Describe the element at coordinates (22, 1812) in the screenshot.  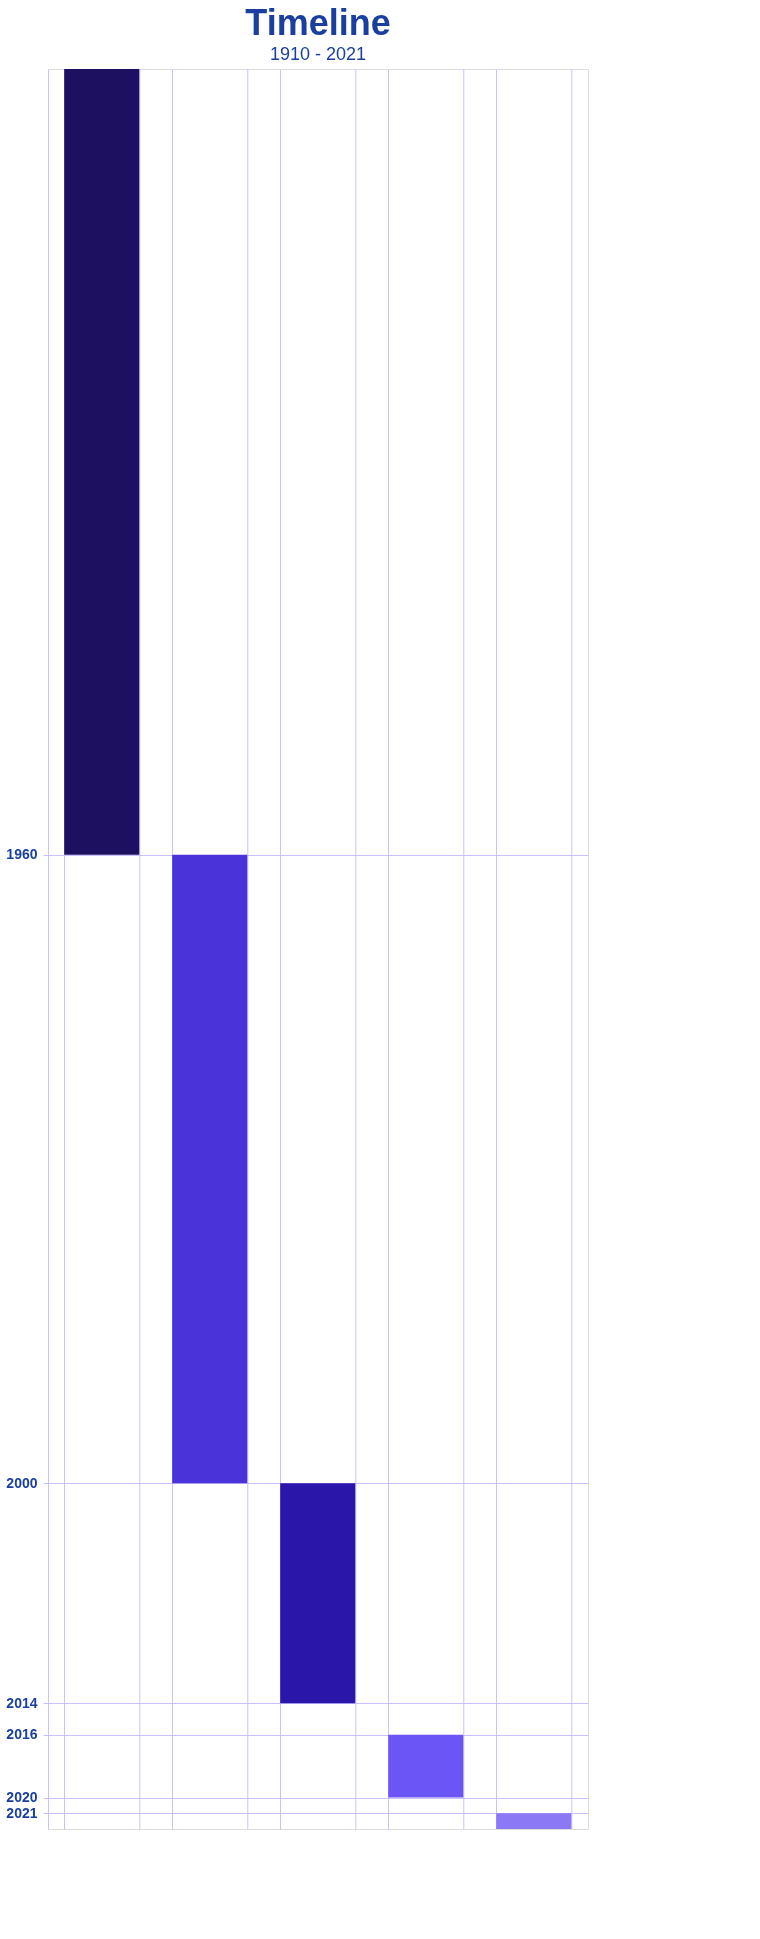
I see `y-tick-label: 2021` at that location.